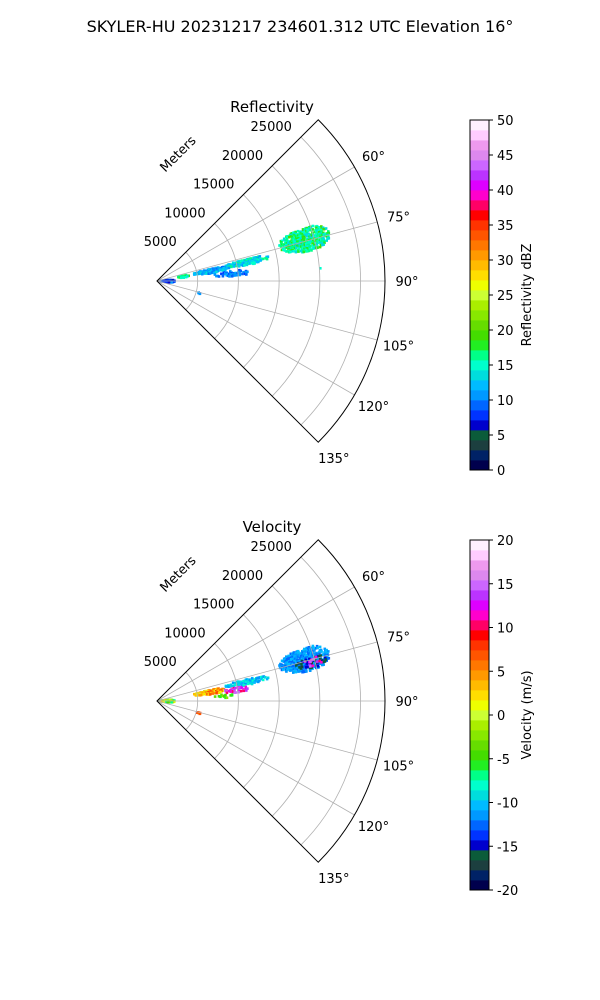 This screenshot has height=1000, width=600. I want to click on colorbar-tick-label: -5, so click(503, 760).